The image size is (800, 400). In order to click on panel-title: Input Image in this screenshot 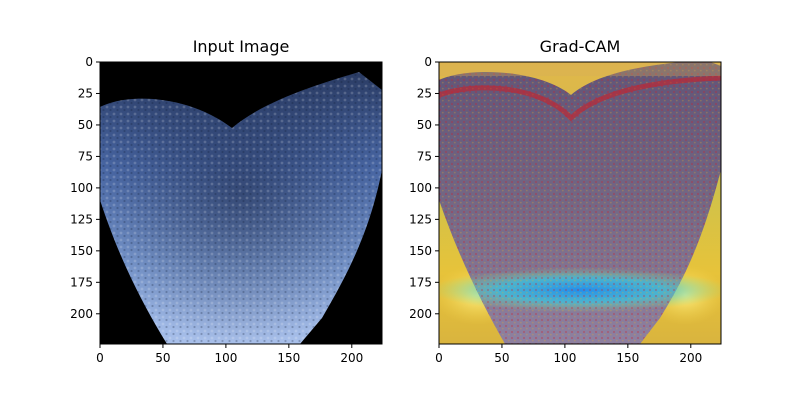, I will do `click(241, 46)`.